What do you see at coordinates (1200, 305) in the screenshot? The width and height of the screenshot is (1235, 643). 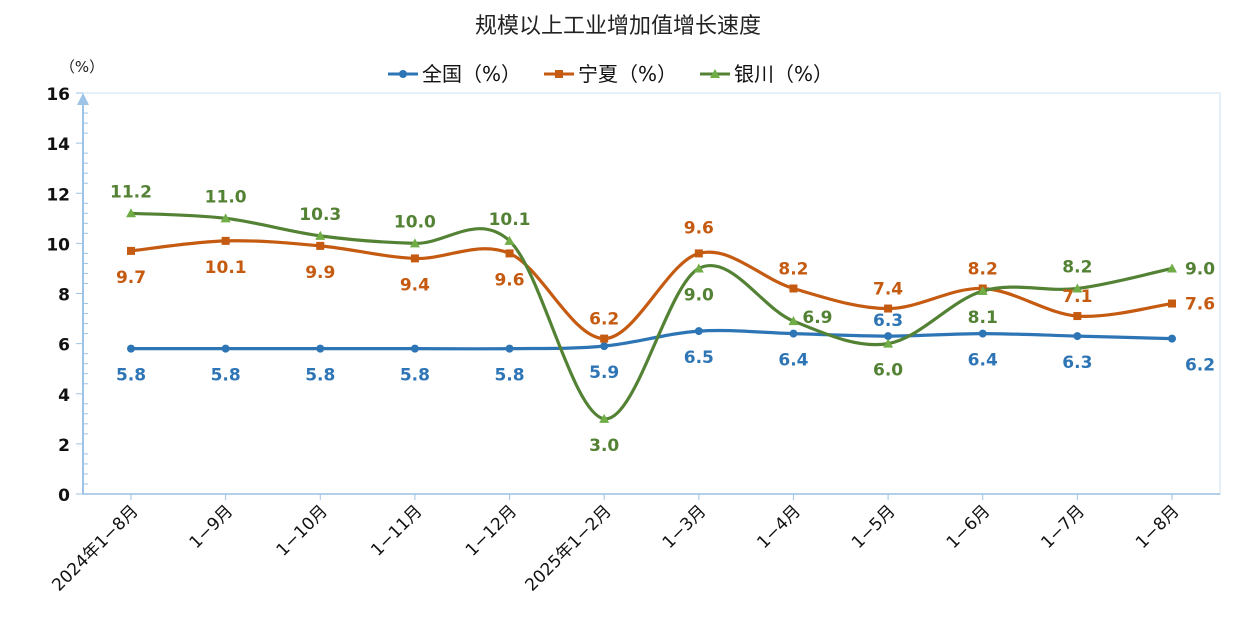 I see `data-label: 7.6` at bounding box center [1200, 305].